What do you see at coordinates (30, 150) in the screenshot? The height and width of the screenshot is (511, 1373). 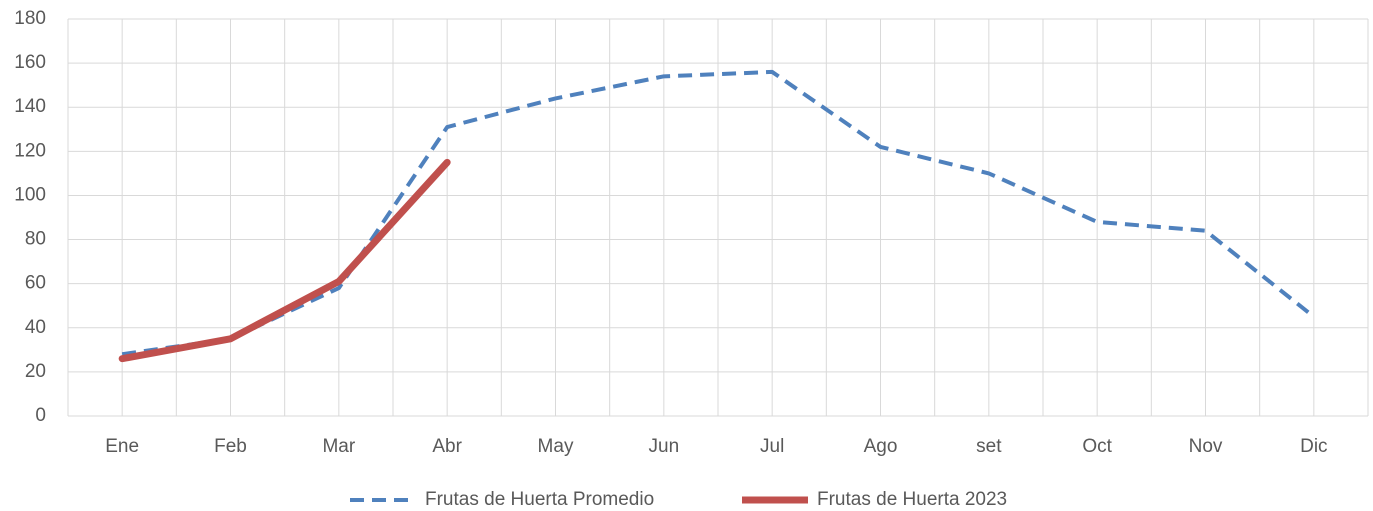 I see `y-tick-label: 120` at bounding box center [30, 150].